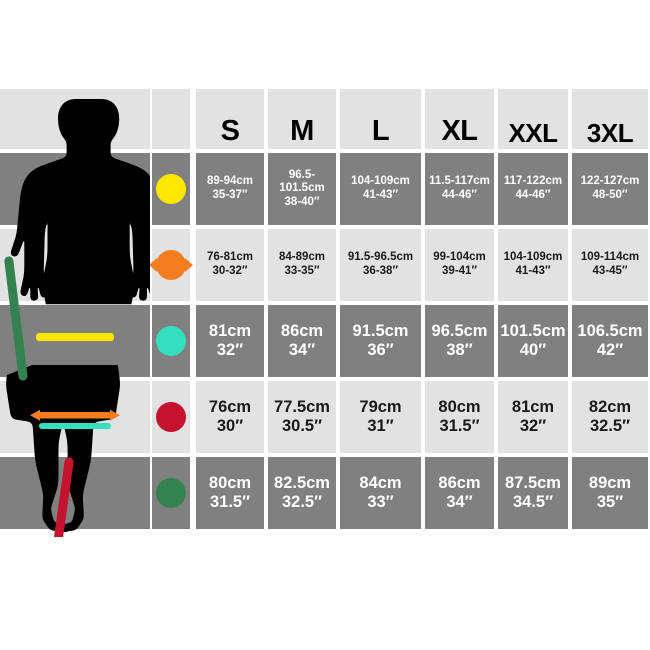 Image resolution: width=650 pixels, height=650 pixels. I want to click on measurement-cell: 96.5-101.5cm 38-40″, so click(302, 189).